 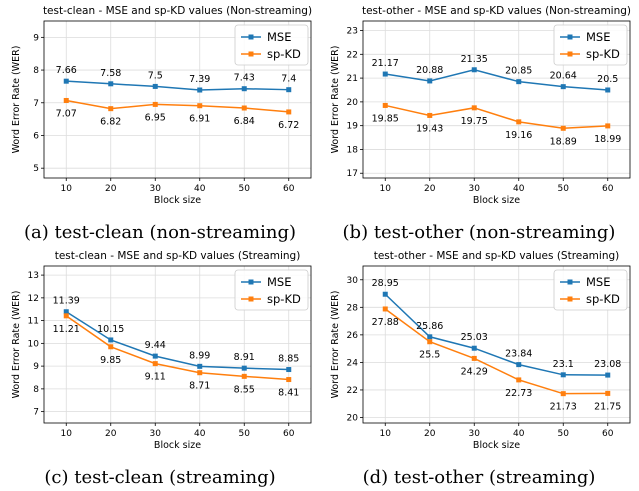 I want to click on y-tick-label: 28, so click(x=353, y=308).